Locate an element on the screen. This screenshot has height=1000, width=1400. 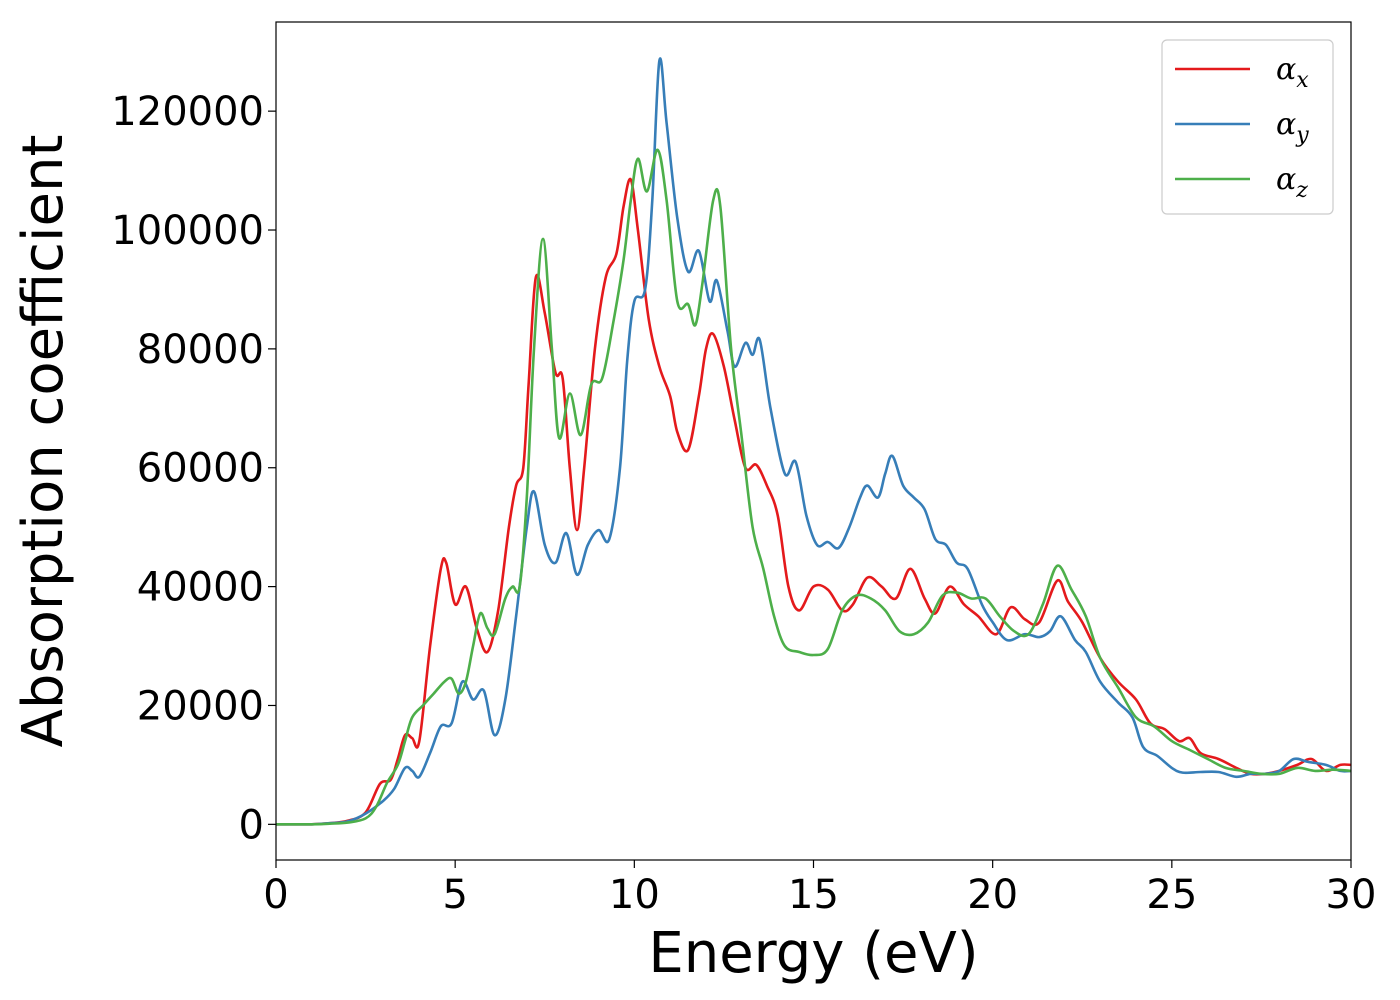
legend-subscript: x is located at coordinates (1302, 80).